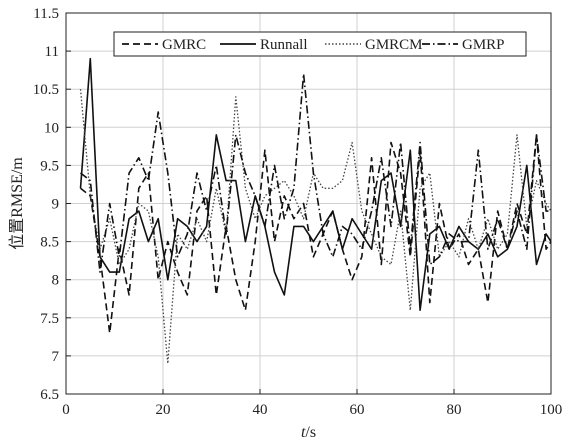 Image resolution: width=566 pixels, height=440 pixels. What do you see at coordinates (284, 45) in the screenshot?
I see `legend-label: Runnall` at bounding box center [284, 45].